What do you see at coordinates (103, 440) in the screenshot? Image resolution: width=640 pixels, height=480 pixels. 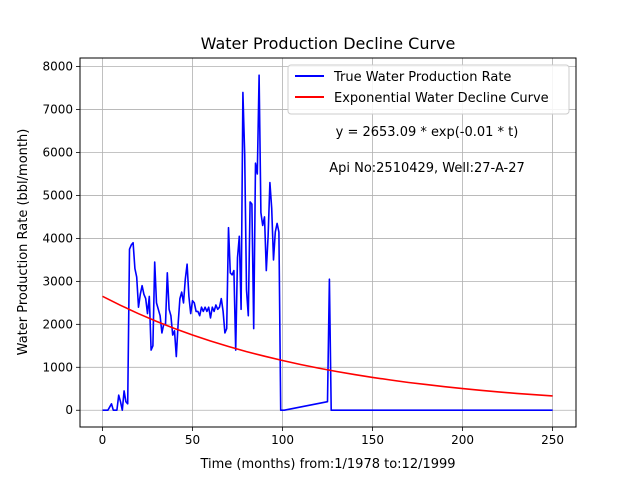 I see `x-tick-label: 0` at bounding box center [103, 440].